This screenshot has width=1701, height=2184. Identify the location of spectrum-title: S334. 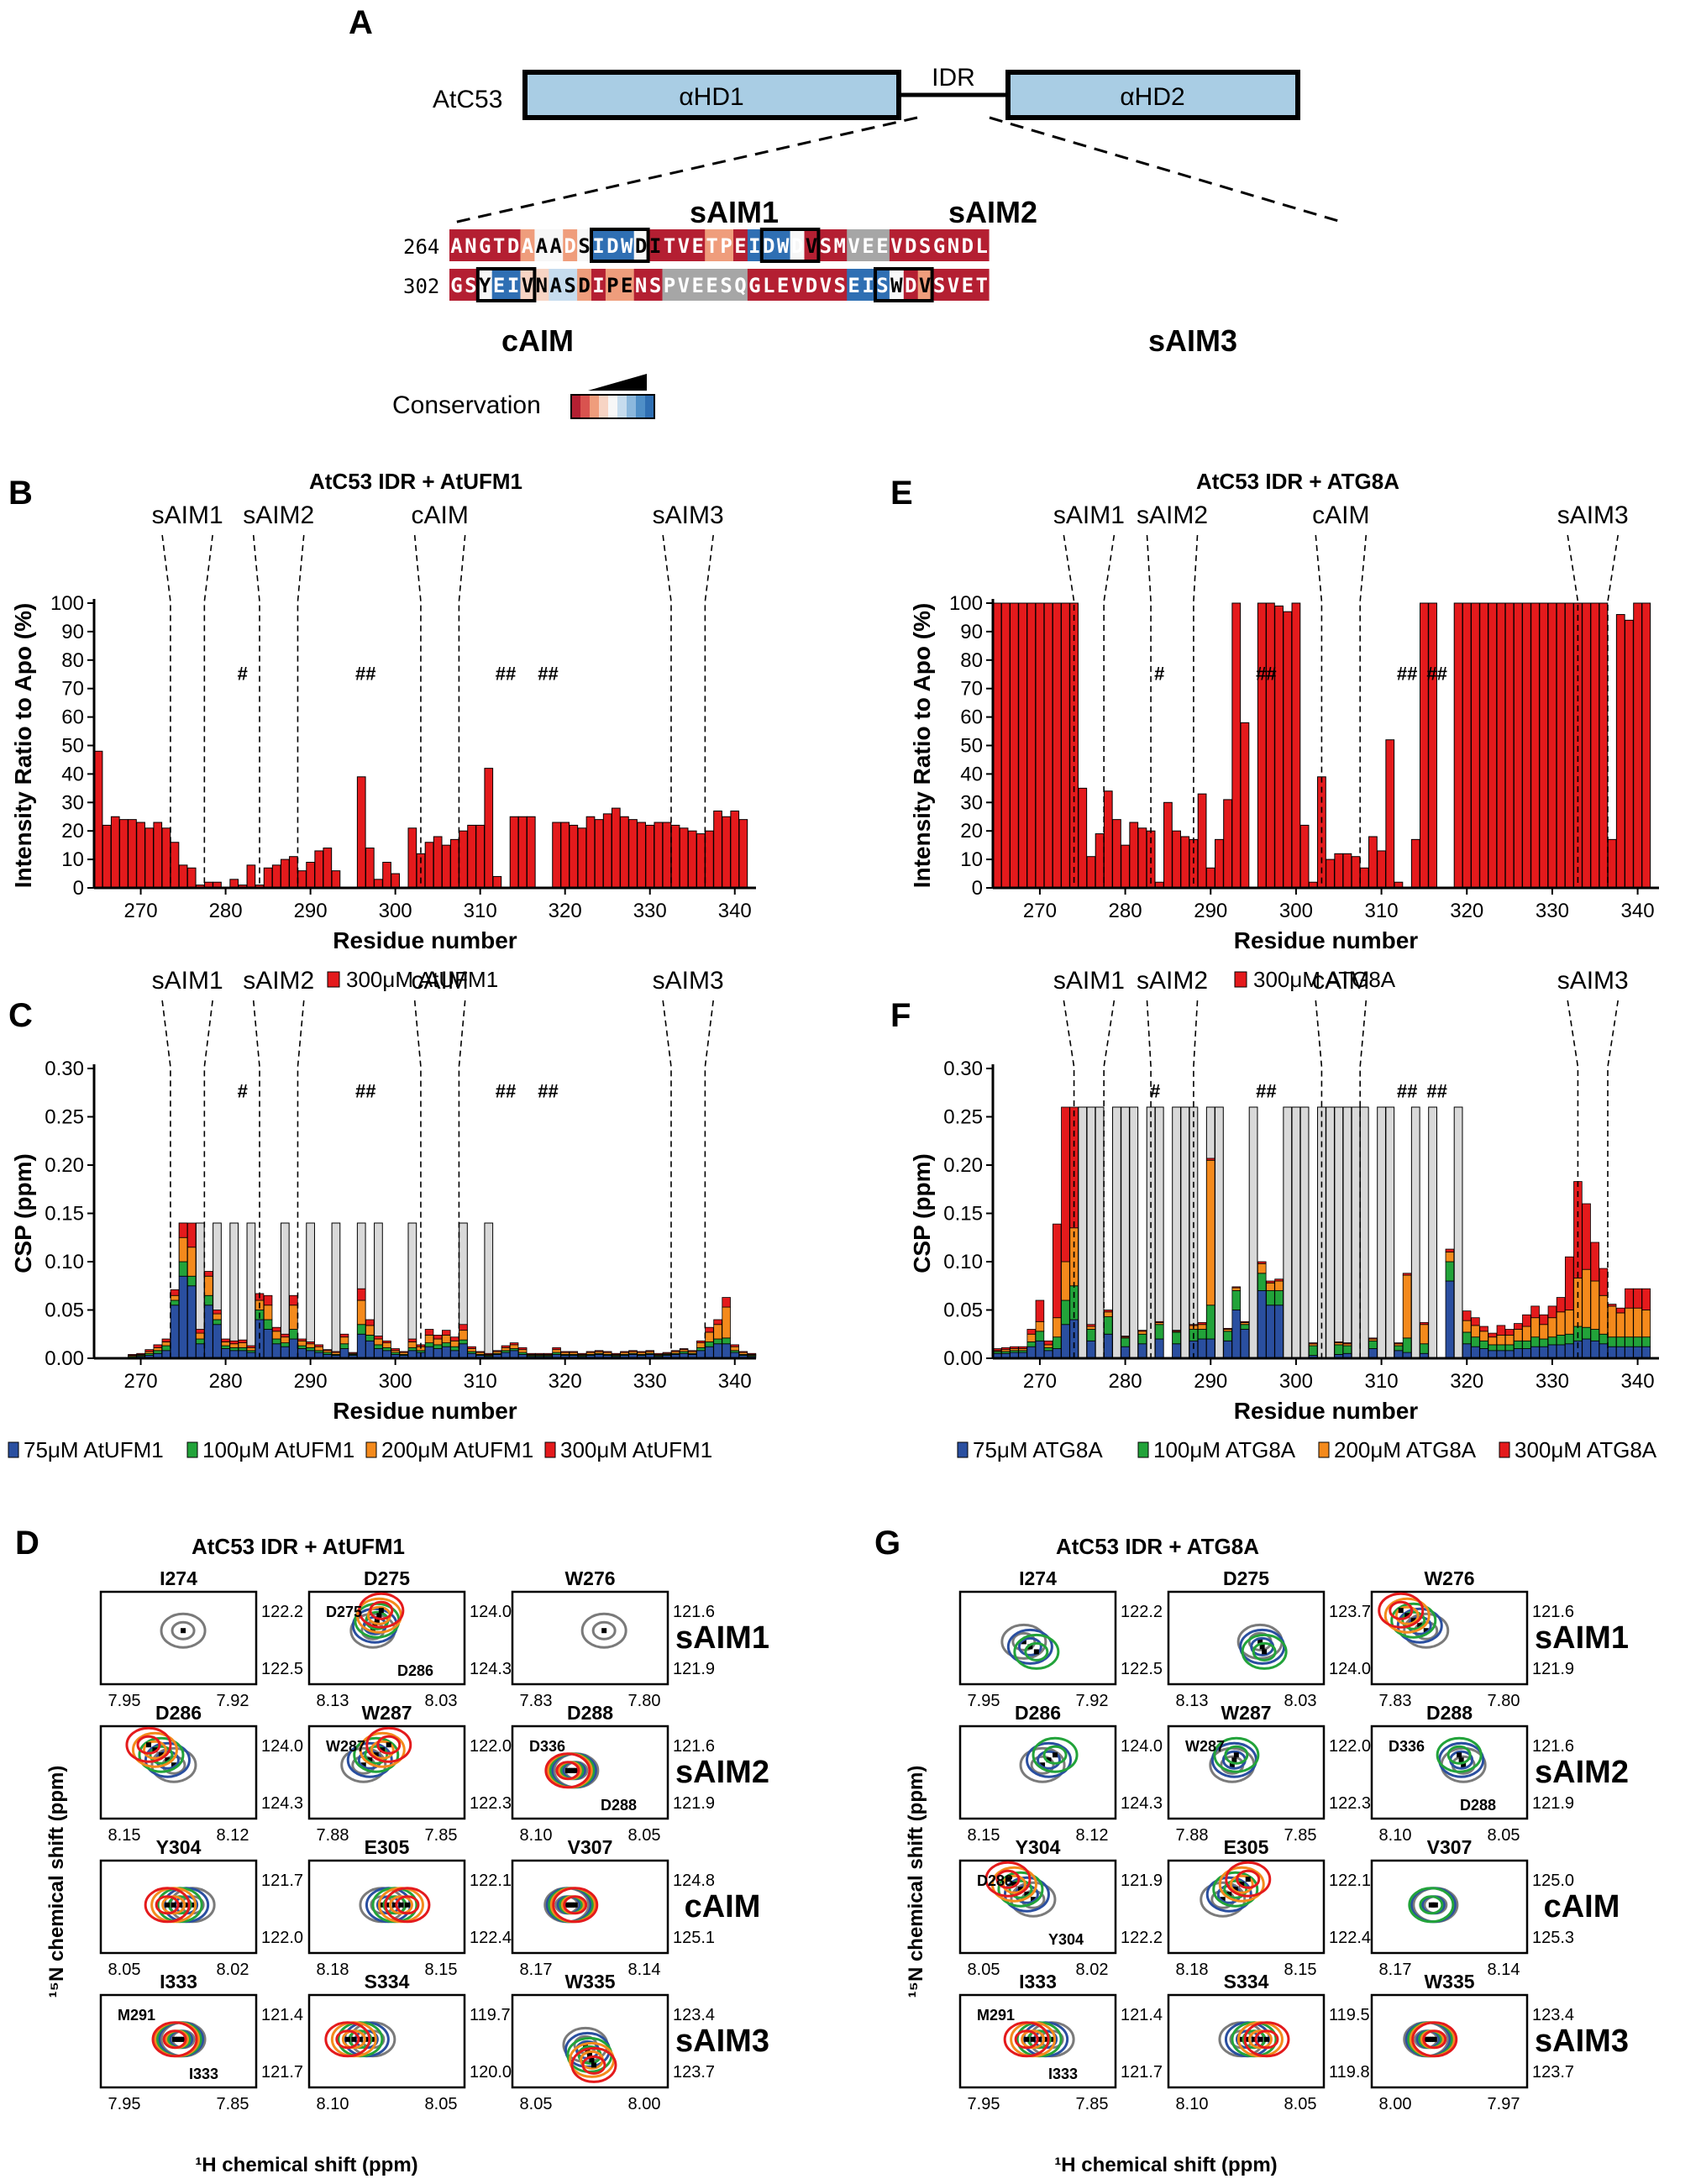
(387, 1981).